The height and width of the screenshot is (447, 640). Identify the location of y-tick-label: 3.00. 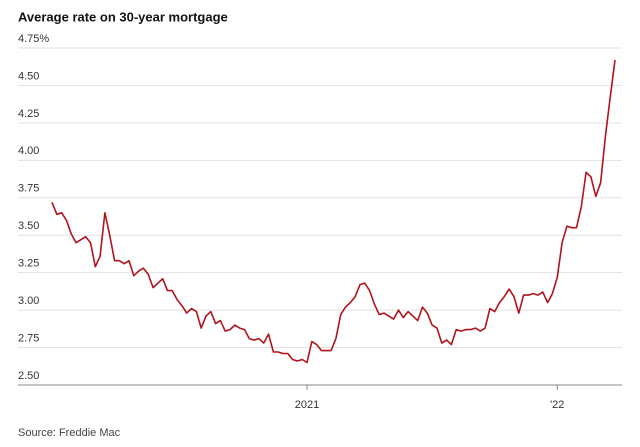
(28, 301).